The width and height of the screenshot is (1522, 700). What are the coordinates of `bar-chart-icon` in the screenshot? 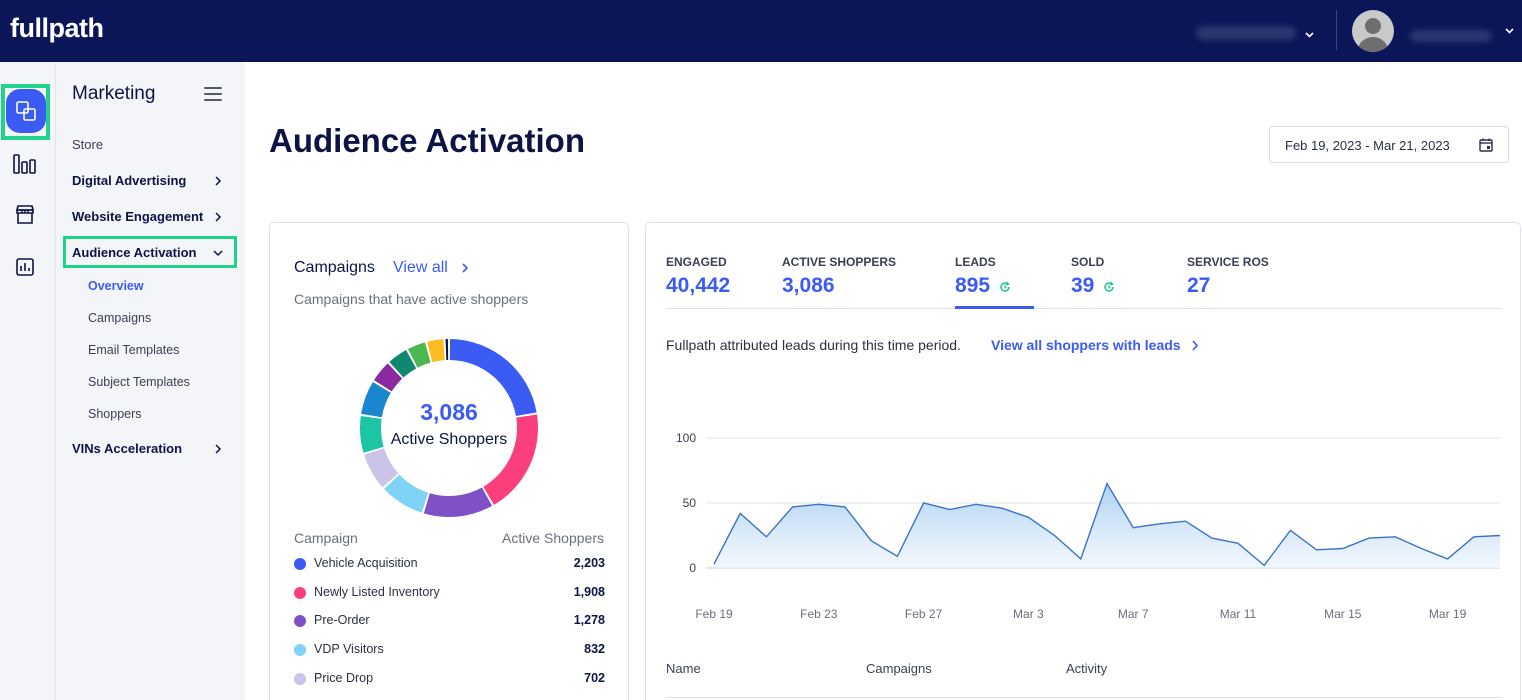 It's located at (25, 164).